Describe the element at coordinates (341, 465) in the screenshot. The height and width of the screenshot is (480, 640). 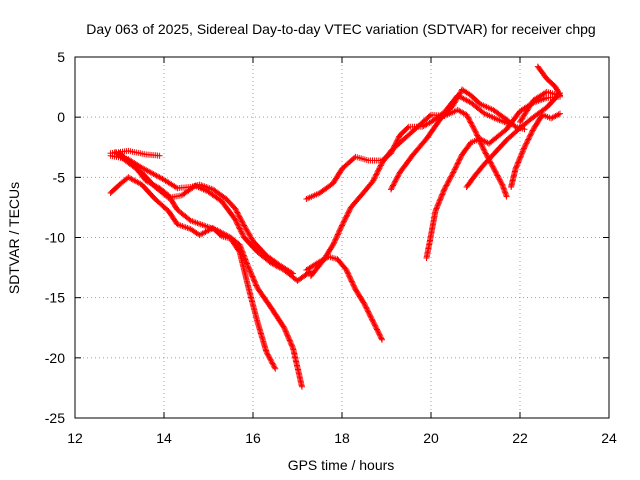
I see `x-axis-title: GPS time / hours` at that location.